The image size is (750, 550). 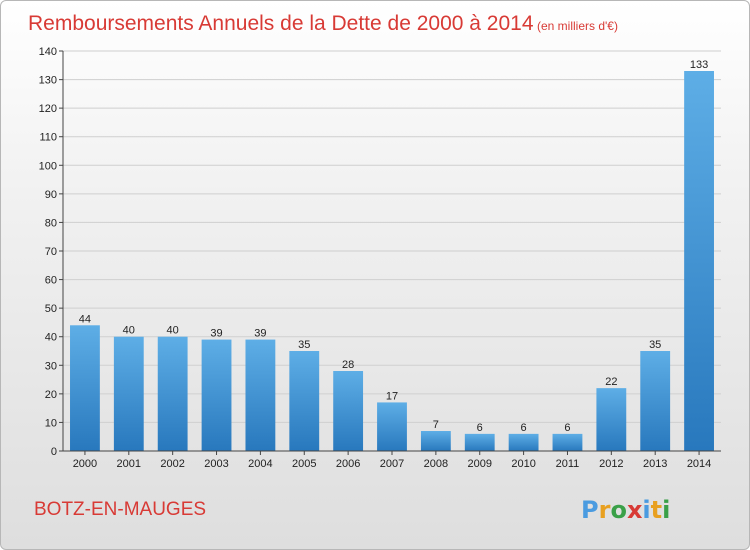 What do you see at coordinates (435, 441) in the screenshot?
I see `bar-2008` at bounding box center [435, 441].